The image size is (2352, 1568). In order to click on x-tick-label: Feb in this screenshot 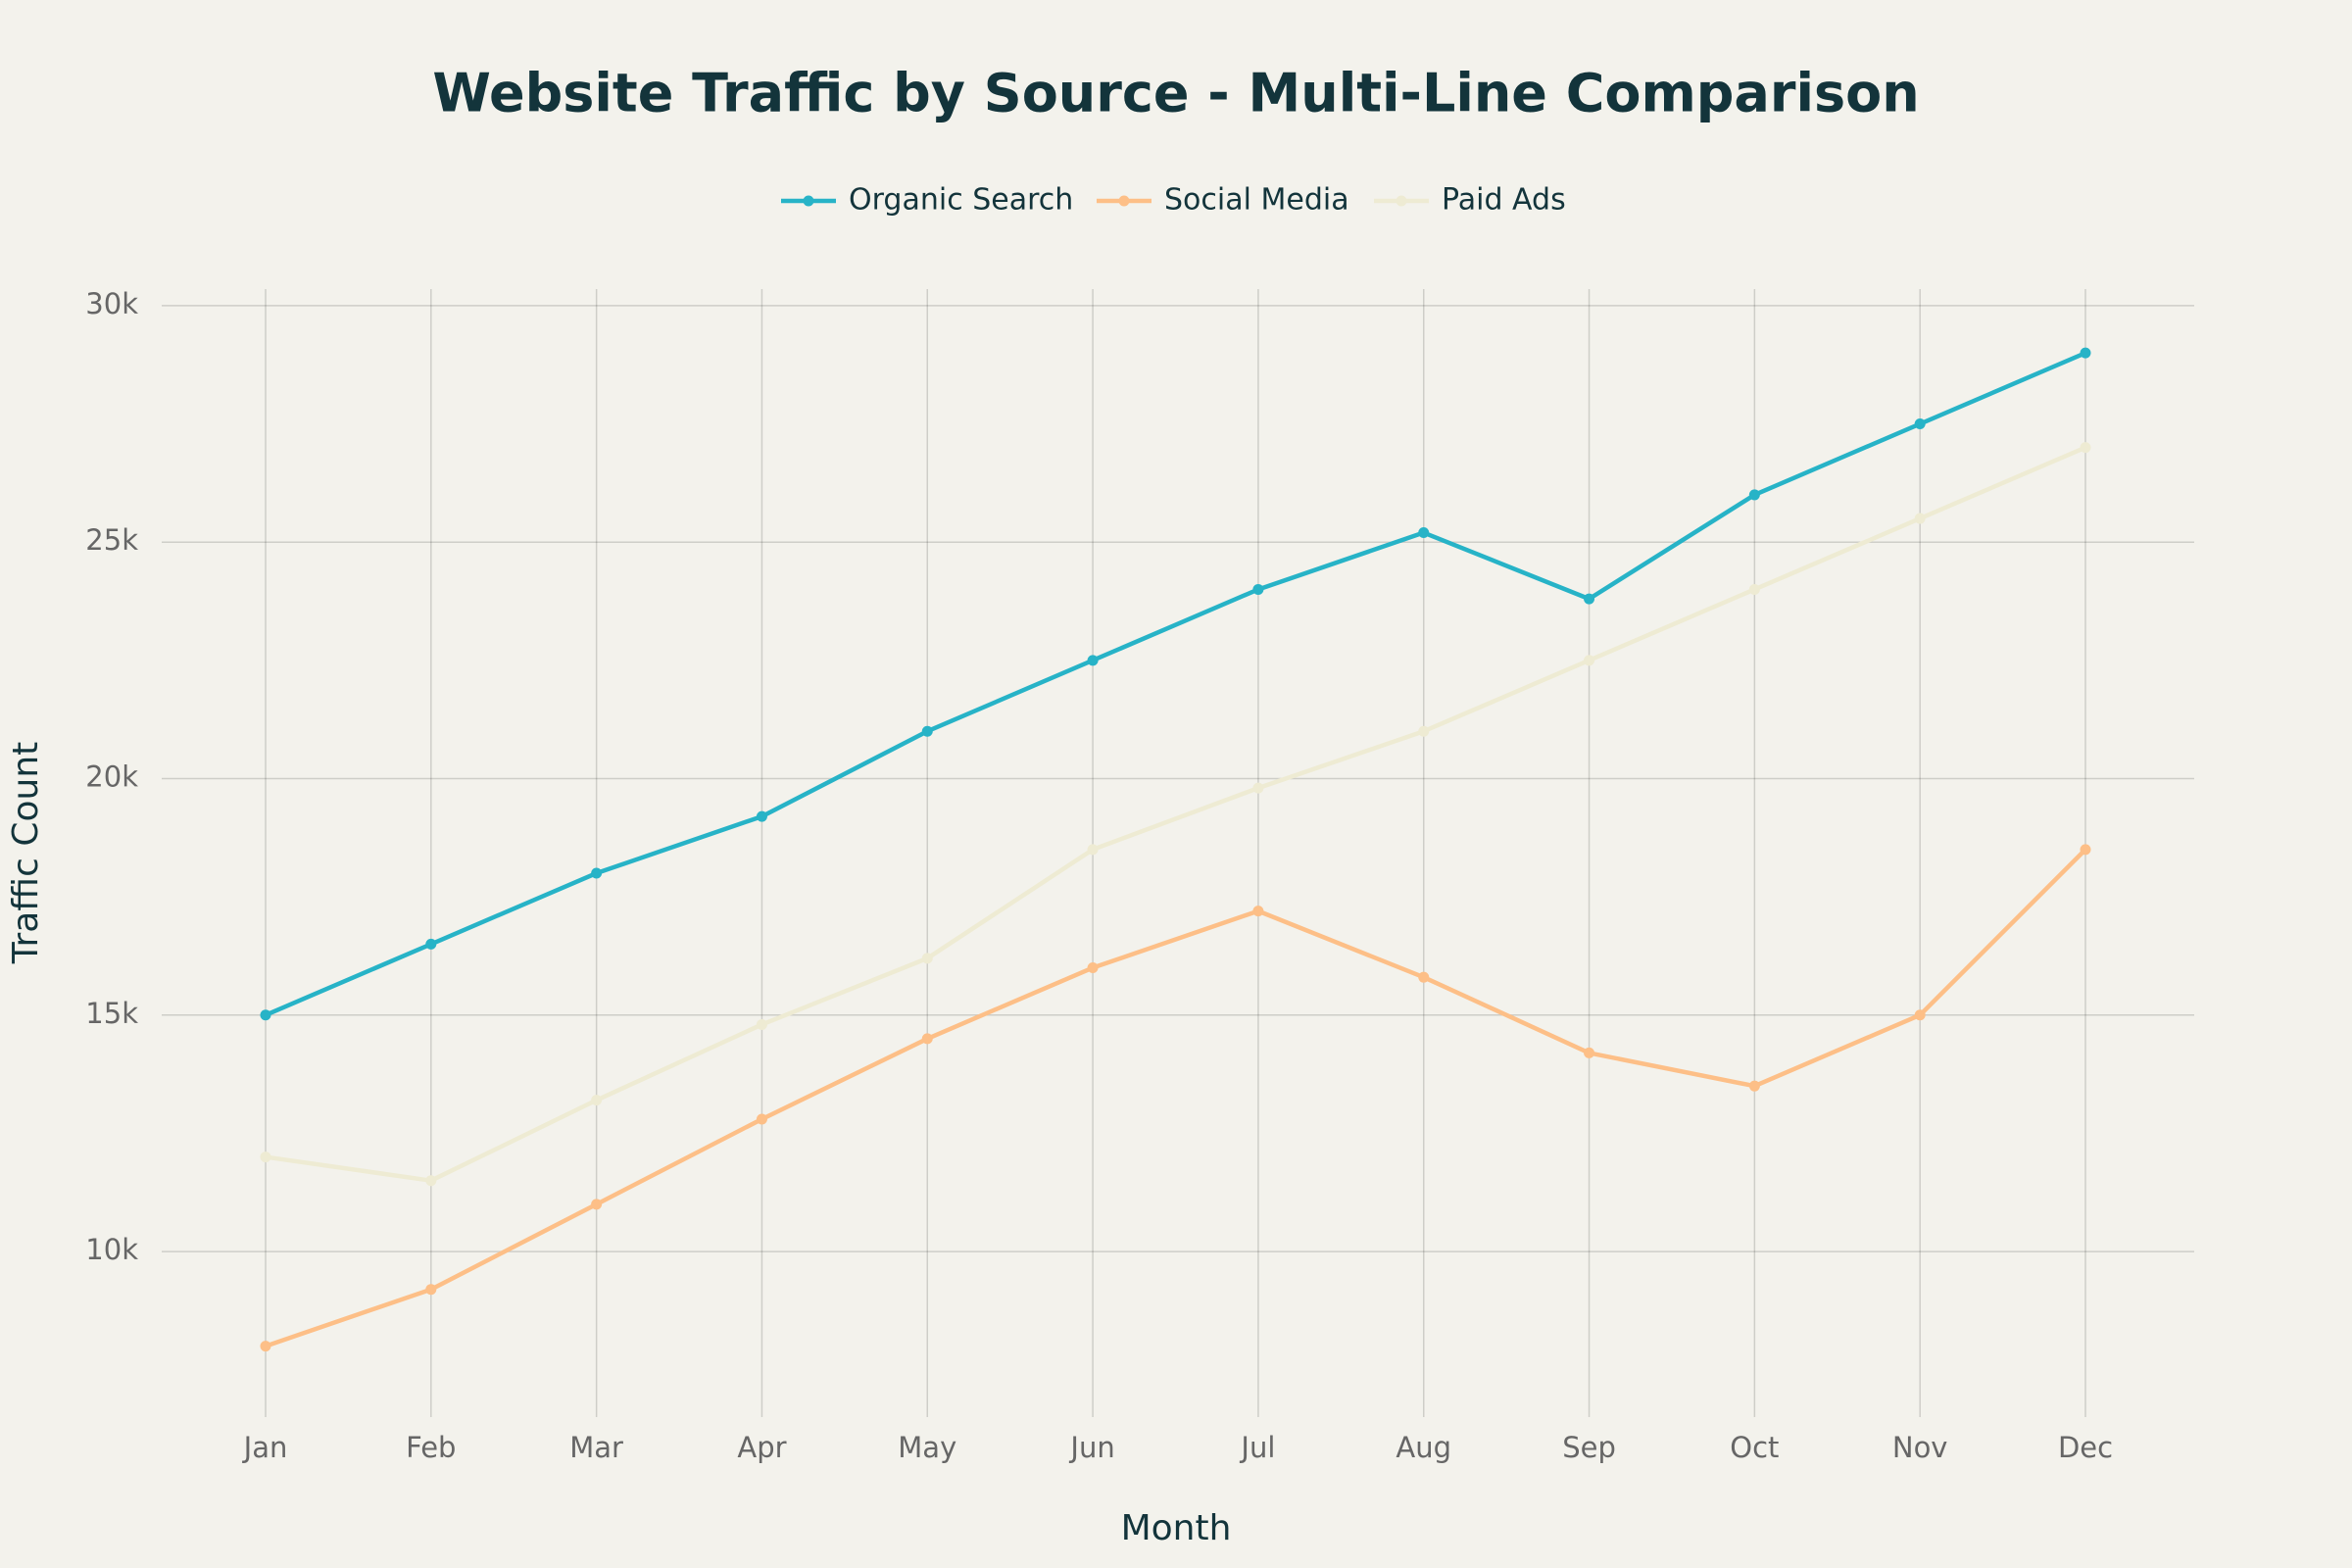, I will do `click(431, 1447)`.